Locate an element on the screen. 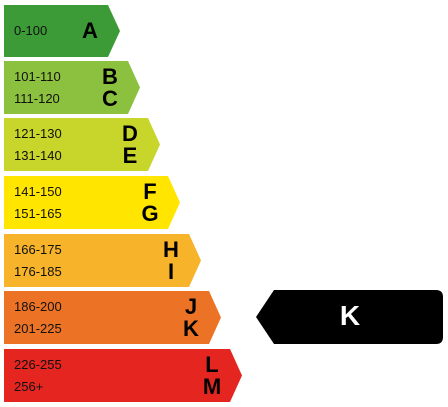  rating-letter: F is located at coordinates (150, 191).